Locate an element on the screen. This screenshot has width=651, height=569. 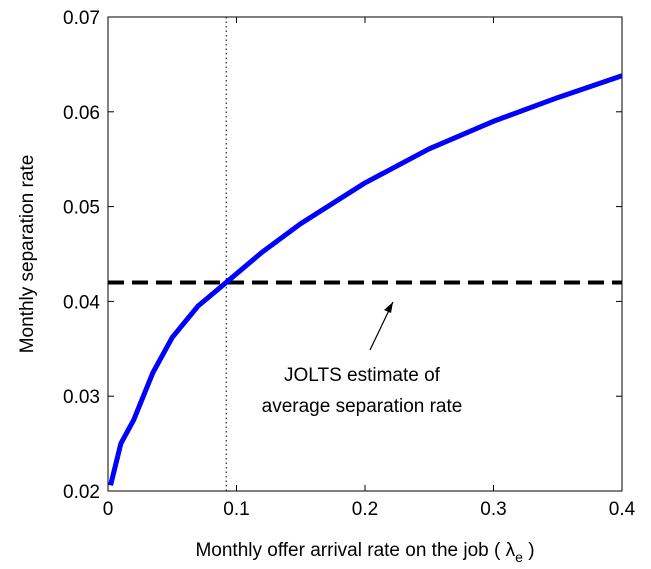
x-tick-label: 0.3 is located at coordinates (493, 509).